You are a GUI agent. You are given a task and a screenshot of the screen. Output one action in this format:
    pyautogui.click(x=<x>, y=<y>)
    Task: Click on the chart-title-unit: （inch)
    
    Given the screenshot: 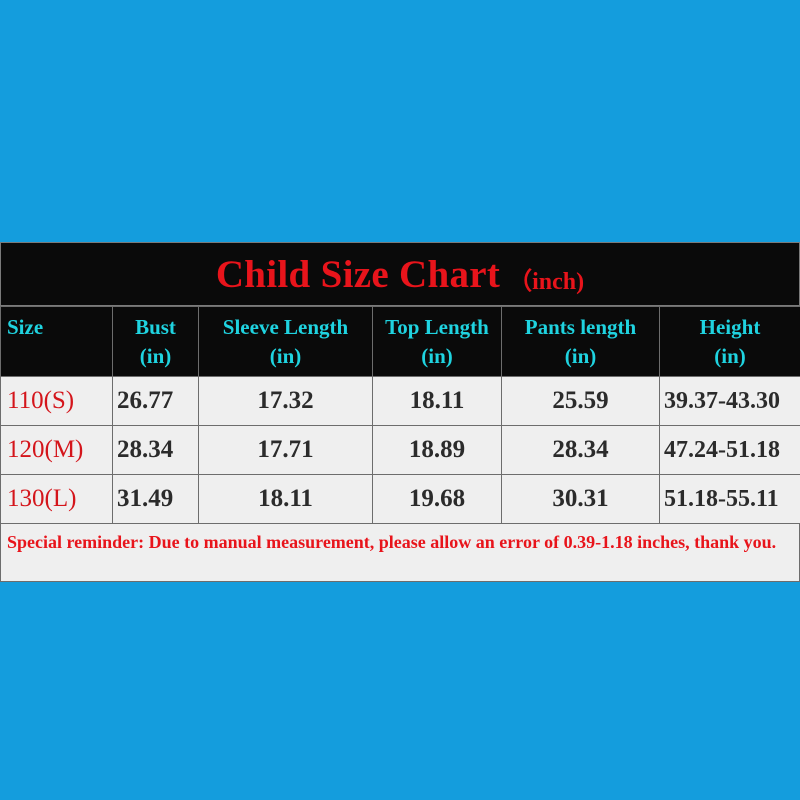 What is the action you would take?
    pyautogui.click(x=546, y=281)
    